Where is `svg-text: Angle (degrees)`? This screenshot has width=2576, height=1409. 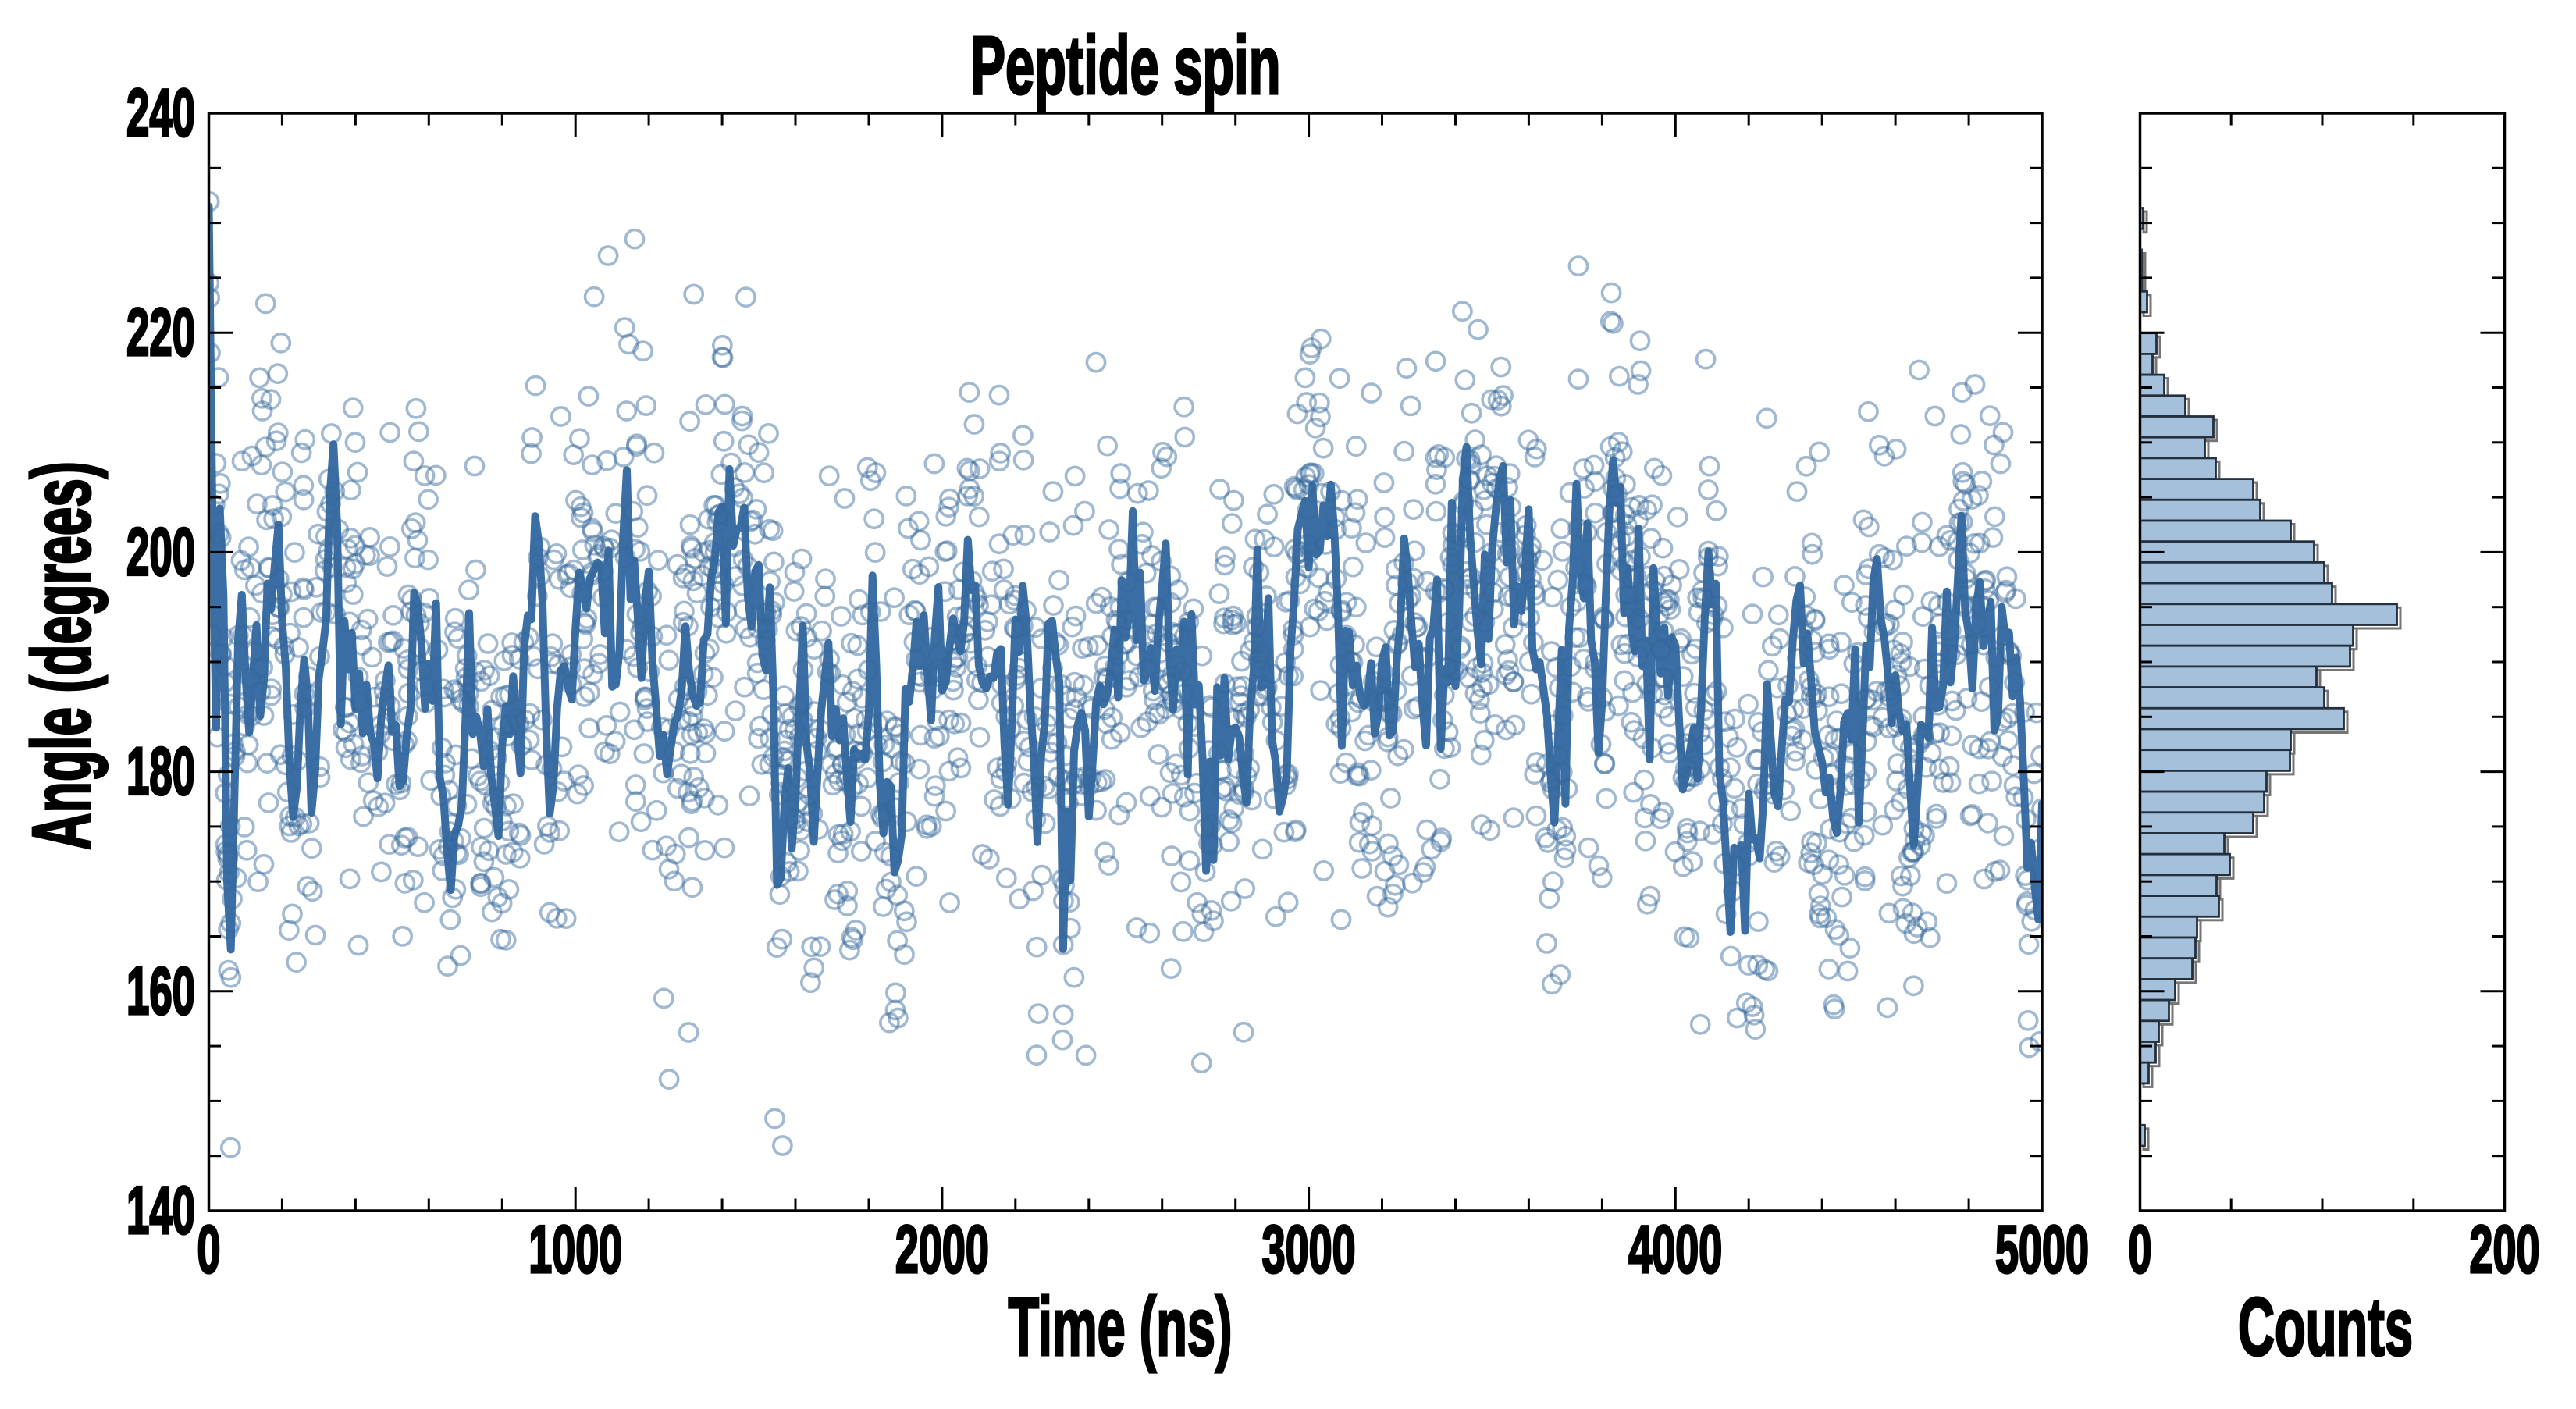
svg-text: Angle (degrees) is located at coordinates (62, 655).